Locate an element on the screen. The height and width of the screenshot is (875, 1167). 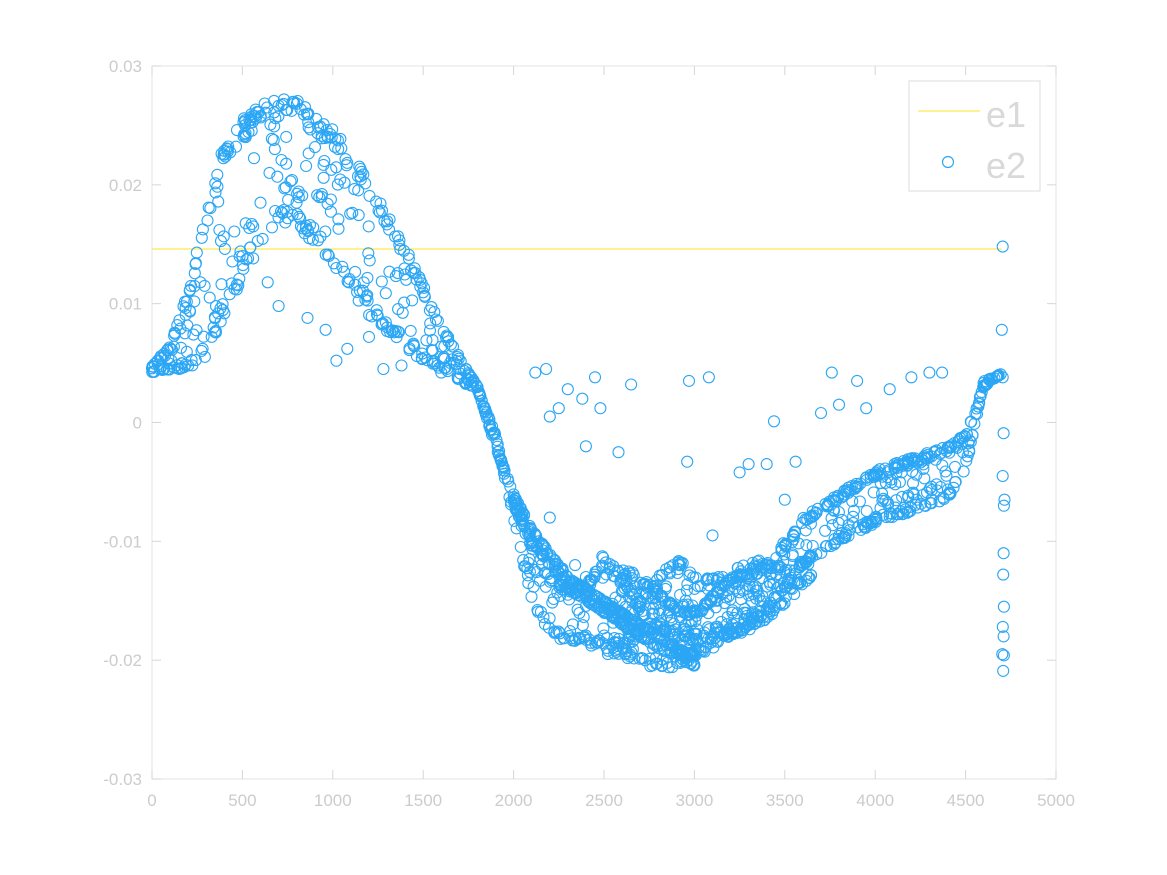
legend-e1-label: e1 is located at coordinates (1006, 114).